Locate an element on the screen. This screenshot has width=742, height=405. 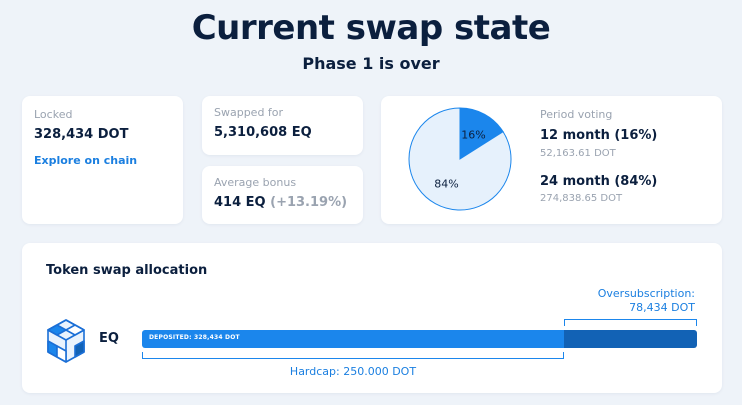
page-subtitle: Phase 1 is over is located at coordinates (371, 63).